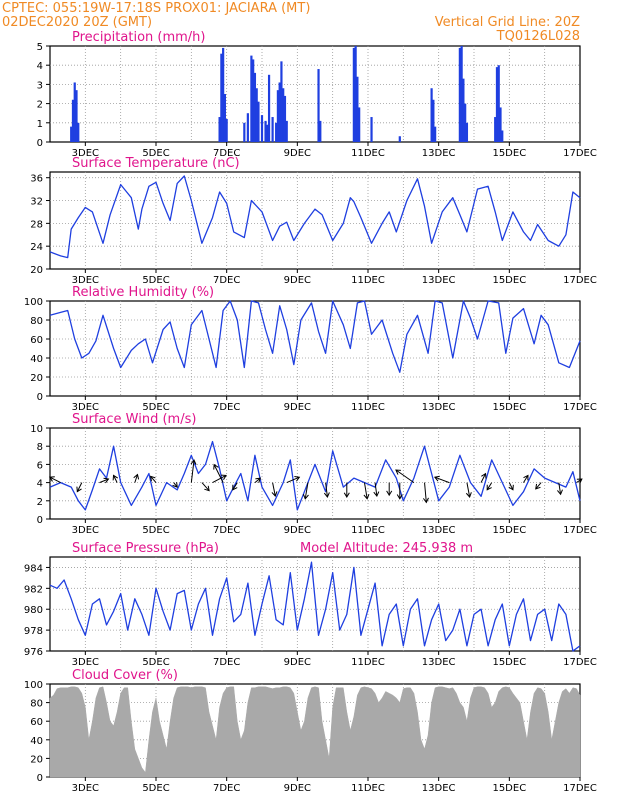  Describe the element at coordinates (36, 722) in the screenshot. I see `cloud-ytick: 60` at that location.